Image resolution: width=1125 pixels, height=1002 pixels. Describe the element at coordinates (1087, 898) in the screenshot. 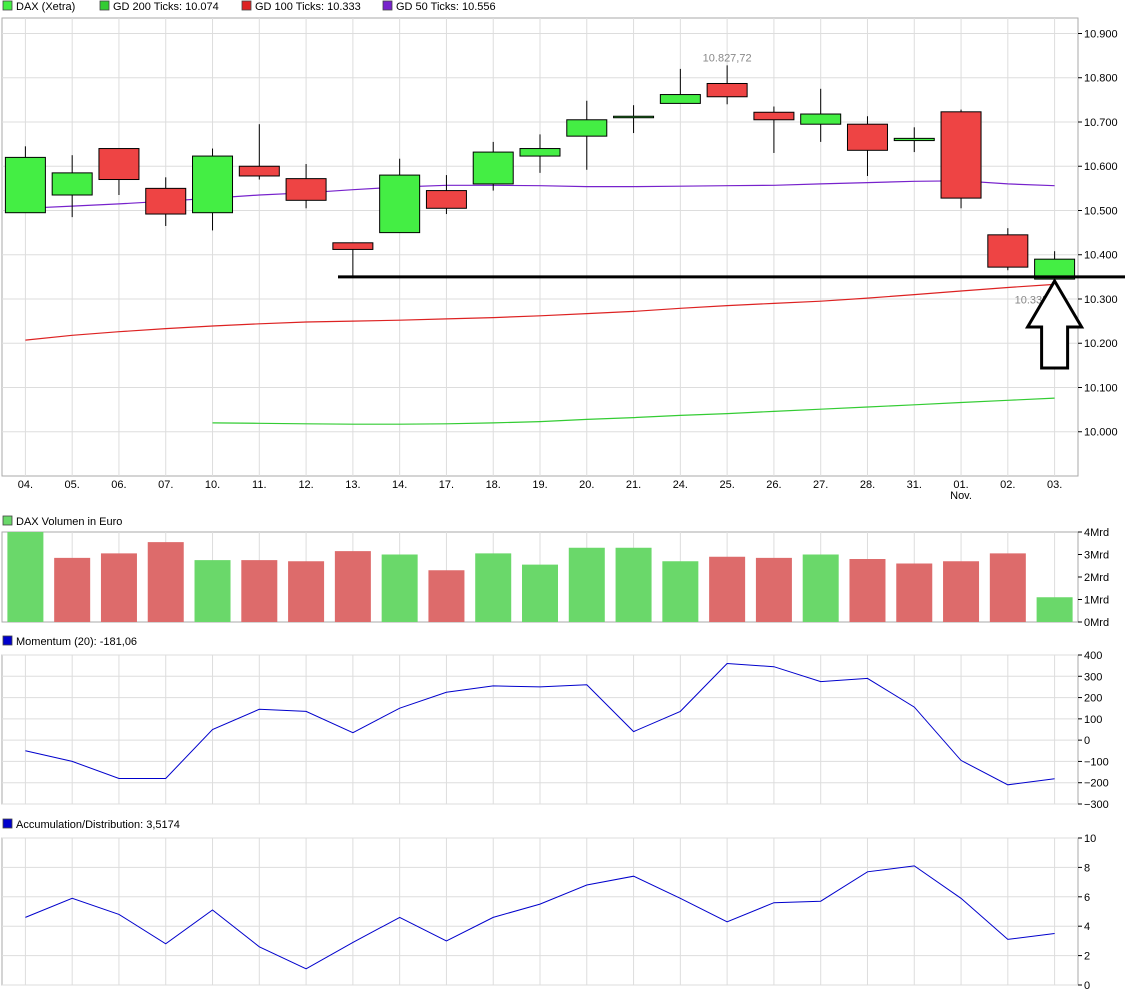

I see `y-tick-label: 6` at that location.